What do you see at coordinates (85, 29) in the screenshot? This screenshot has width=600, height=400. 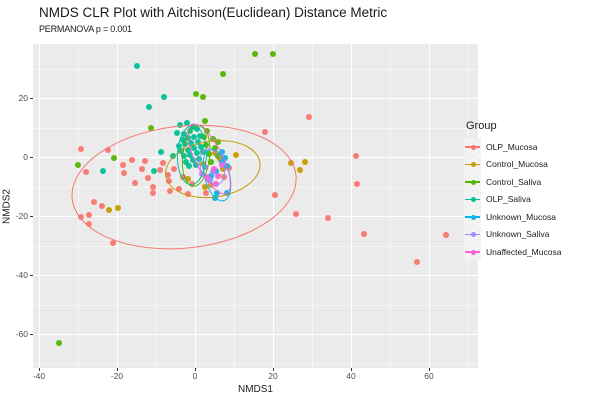 I see `page-subtitle: PERMANOVA p = 0.001` at bounding box center [85, 29].